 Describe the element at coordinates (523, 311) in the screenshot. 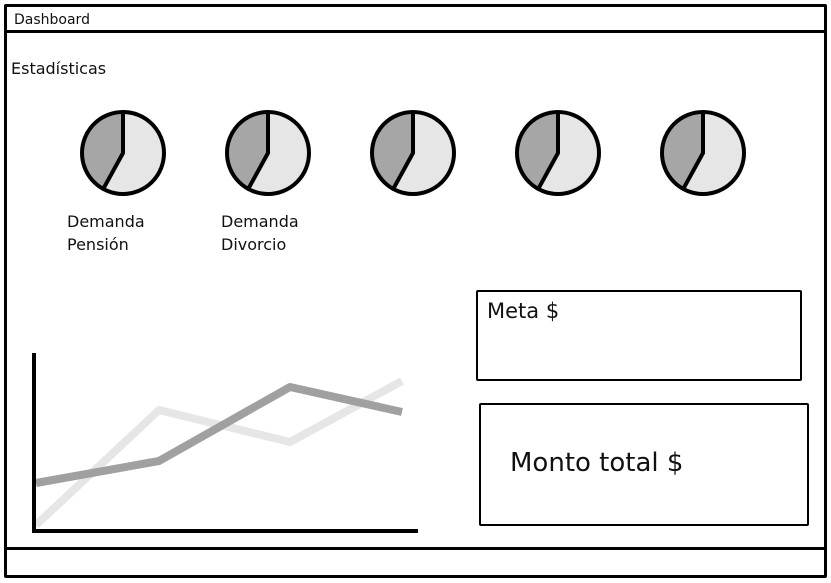

I see `meta-label: Meta $` at that location.